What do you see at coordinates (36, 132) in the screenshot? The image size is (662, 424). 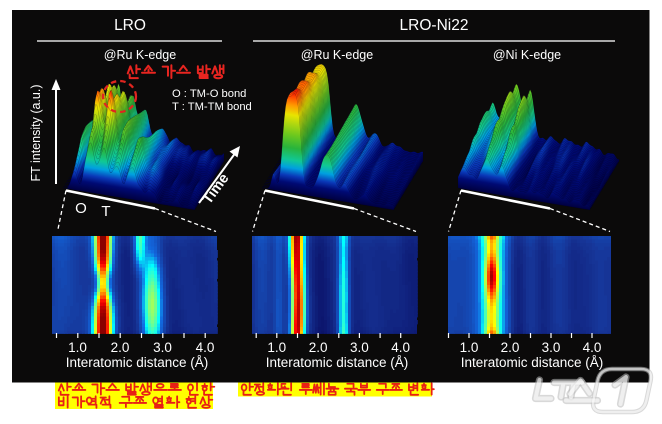 I see `svg-text: FT intensity (a.u.)` at bounding box center [36, 132].